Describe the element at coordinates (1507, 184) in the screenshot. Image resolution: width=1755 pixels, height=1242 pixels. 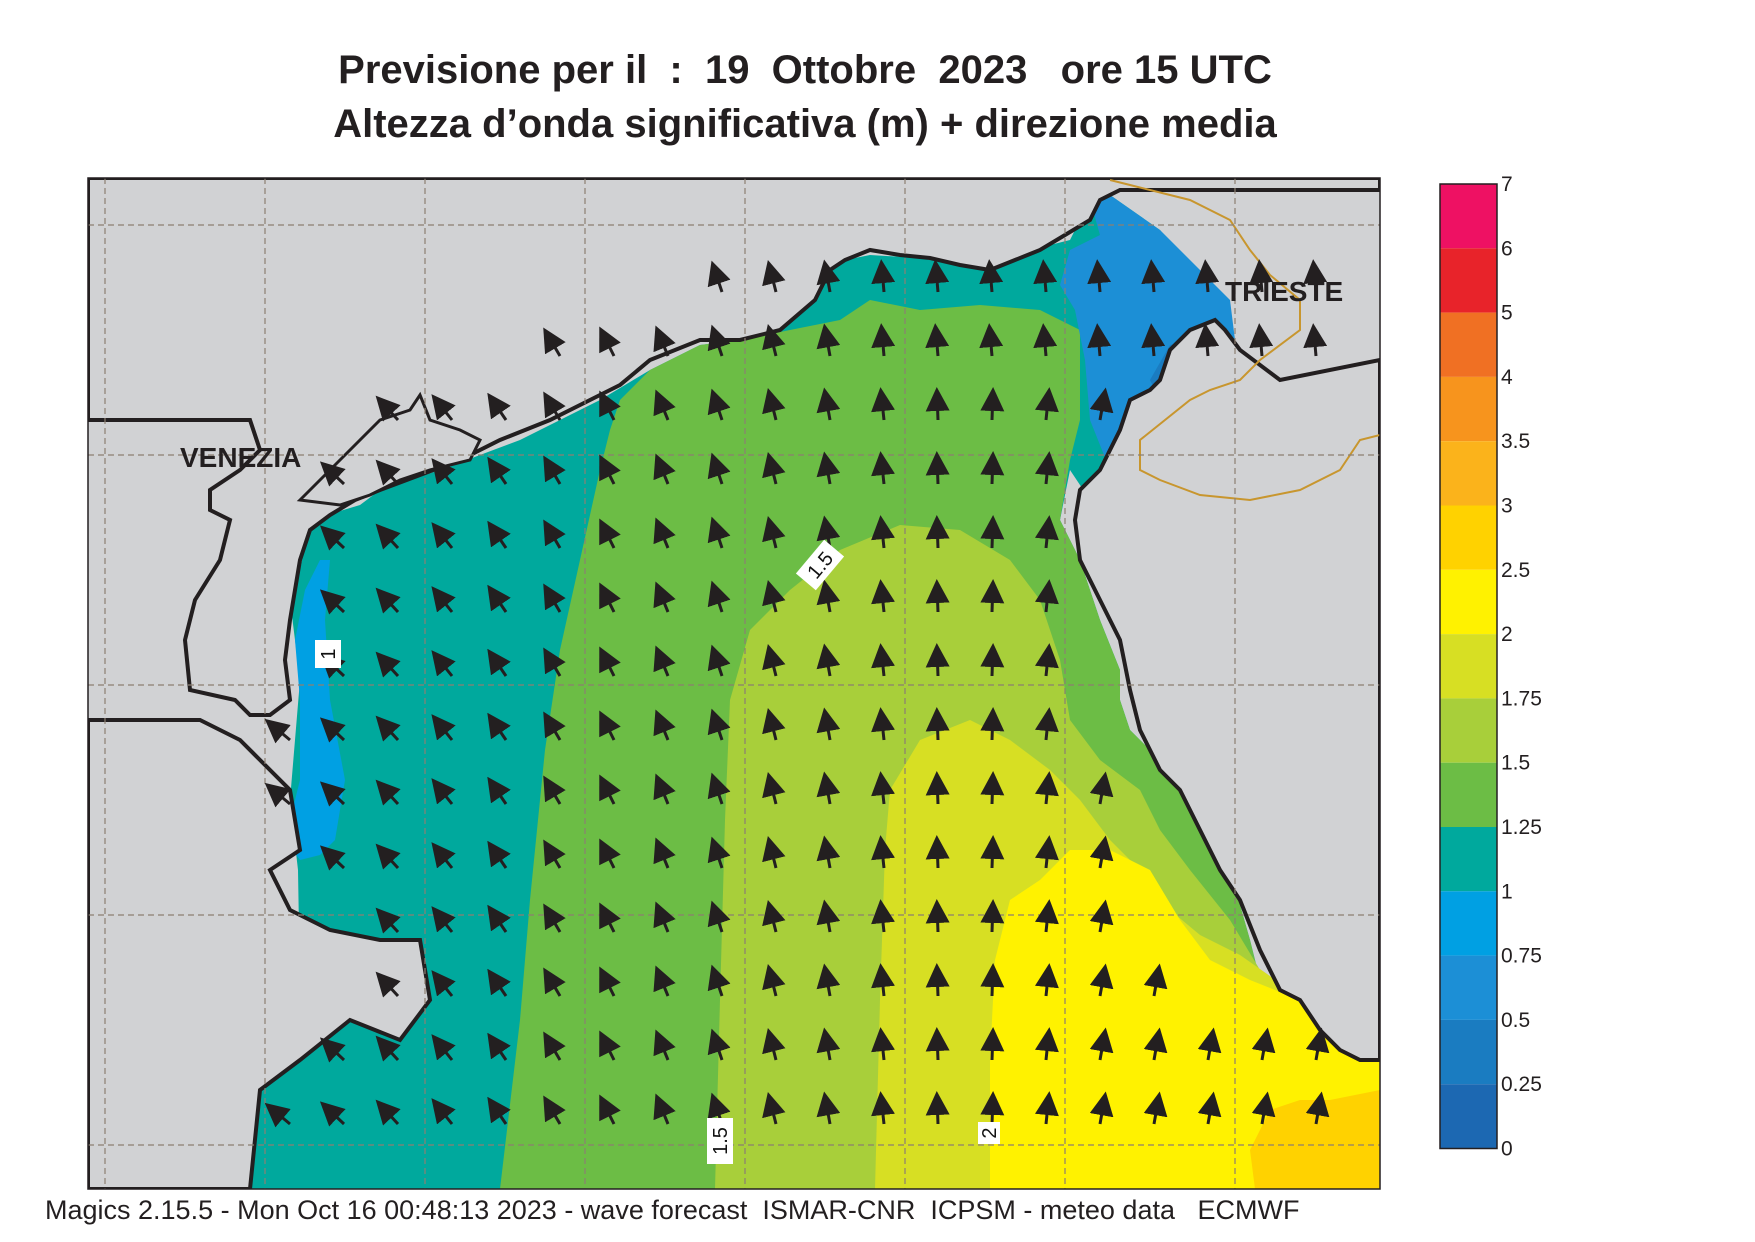
I see `legend-label: 7` at that location.